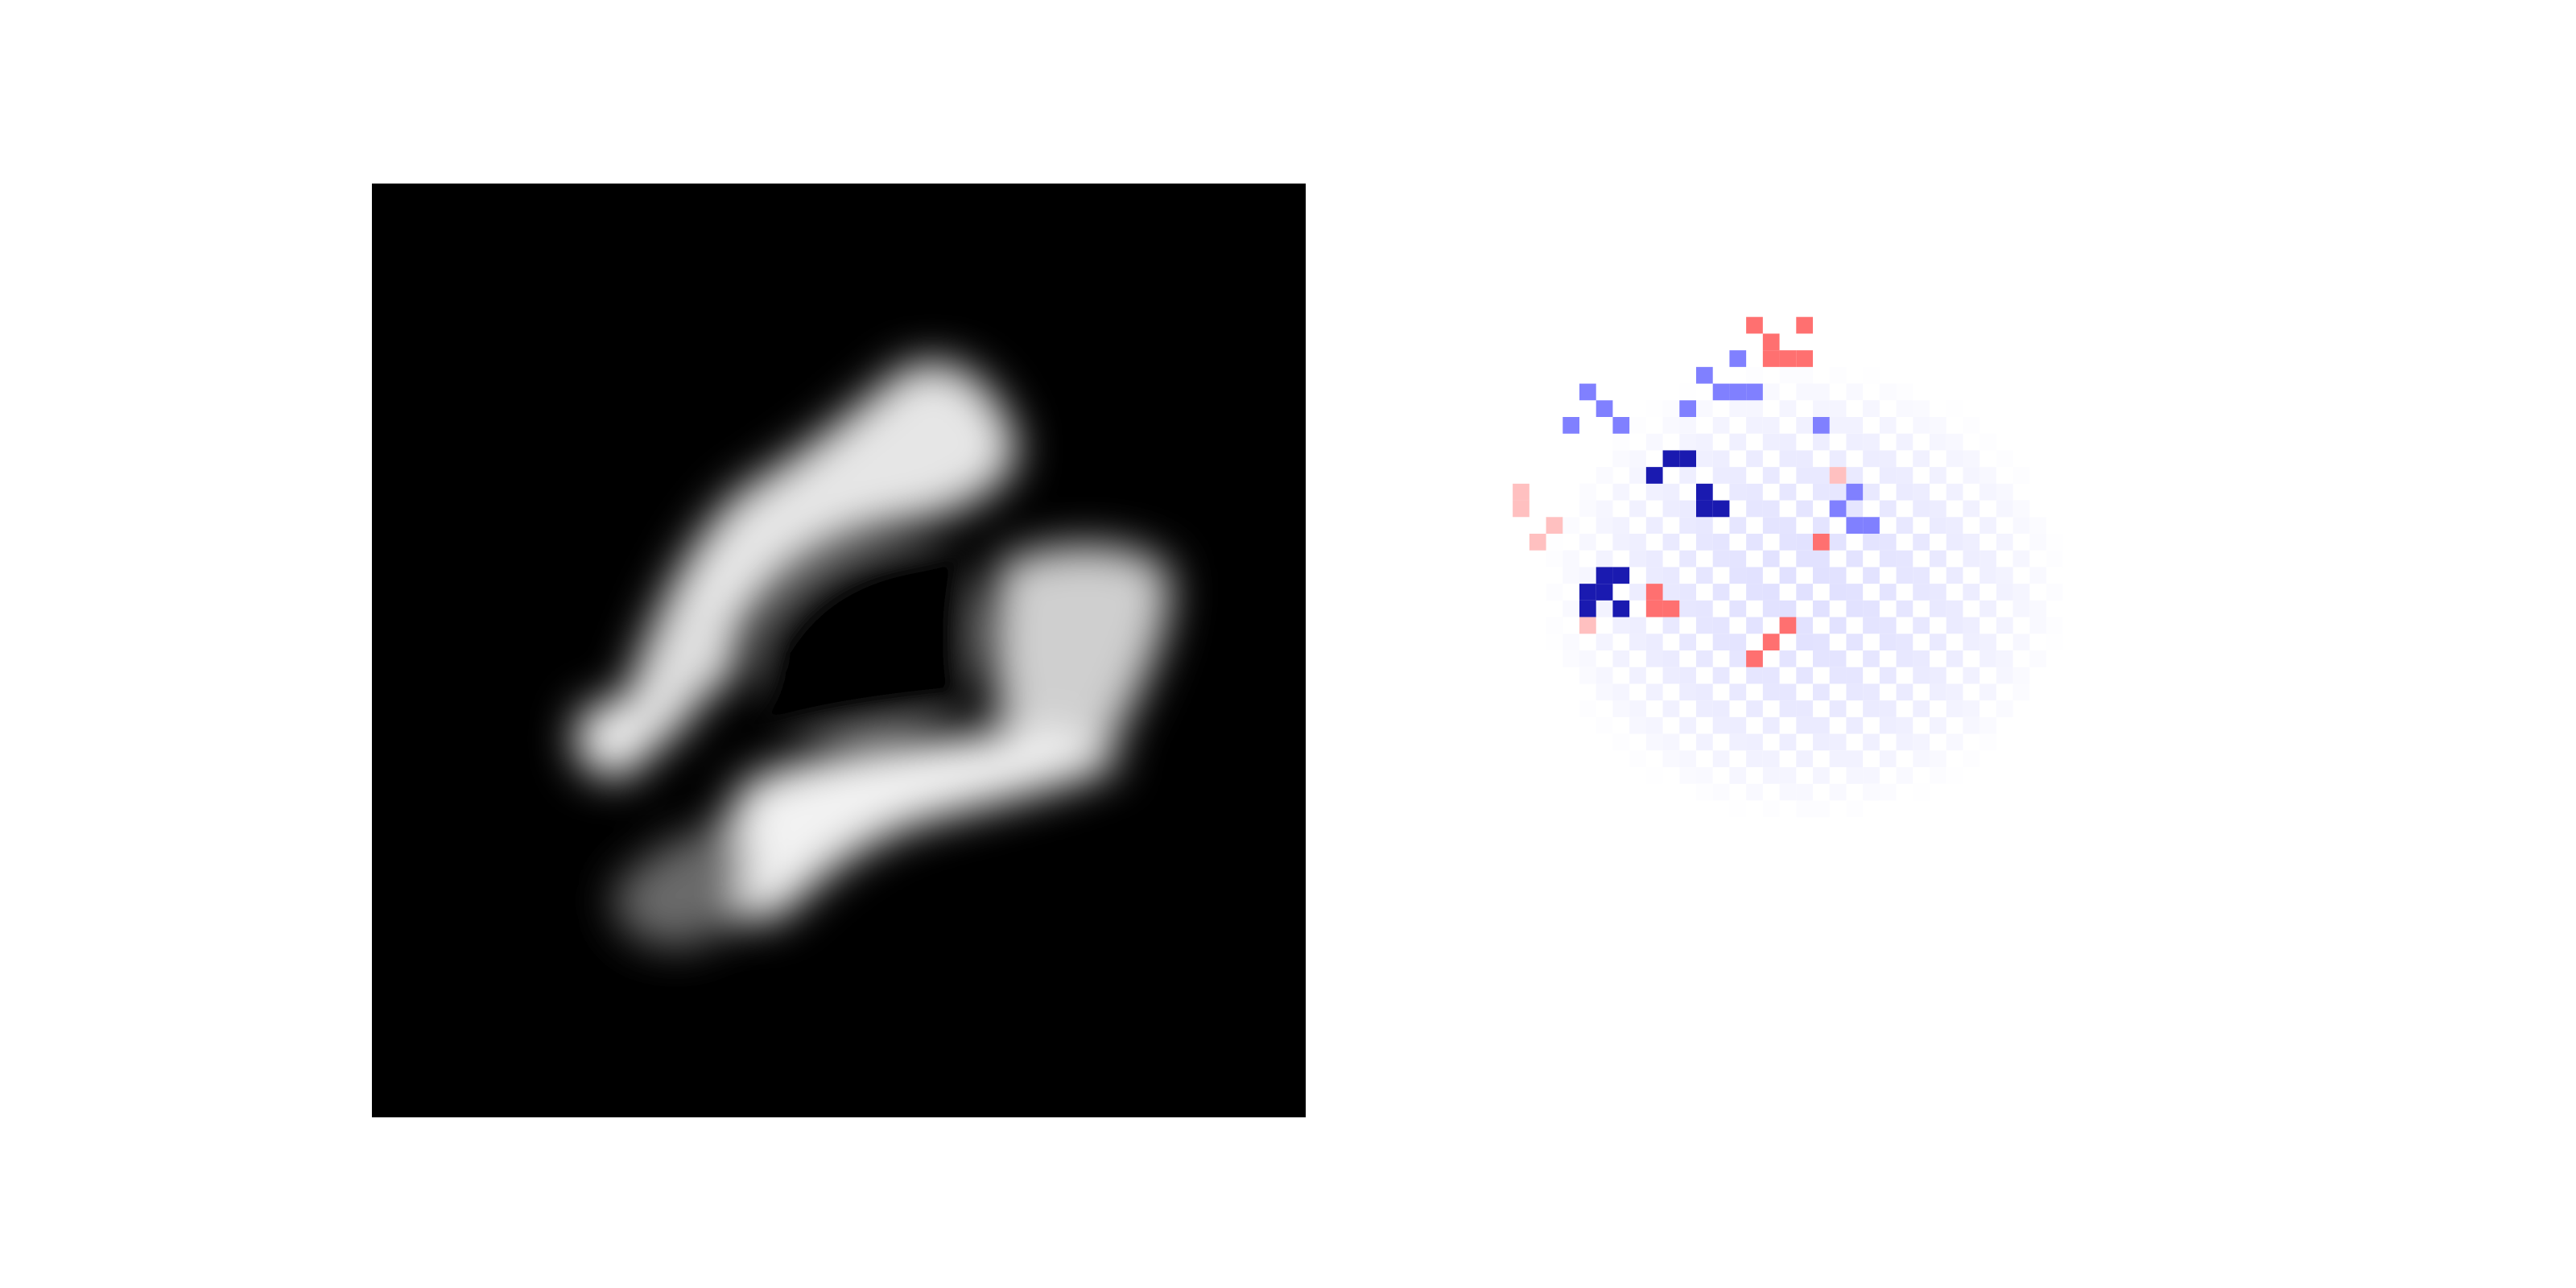  Describe the element at coordinates (919, 827) in the screenshot. I see `lower-stroke` at that location.